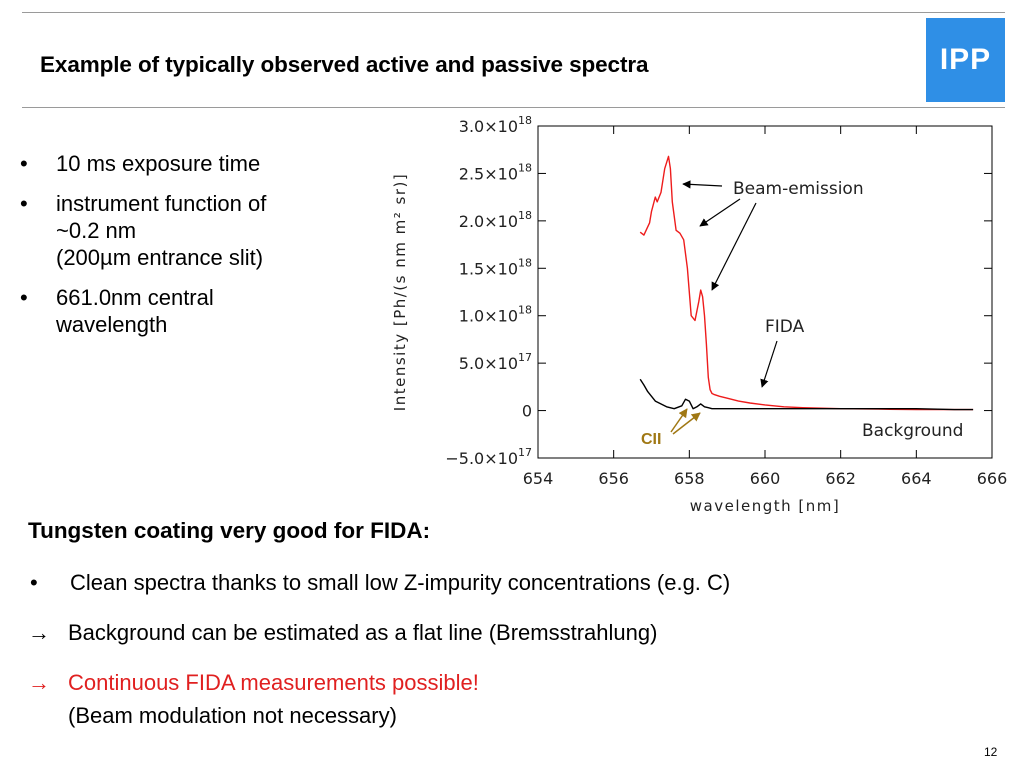  Describe the element at coordinates (273, 682) in the screenshot. I see `continuous-fida-text: Continuous FIDA measurements possible!` at that location.